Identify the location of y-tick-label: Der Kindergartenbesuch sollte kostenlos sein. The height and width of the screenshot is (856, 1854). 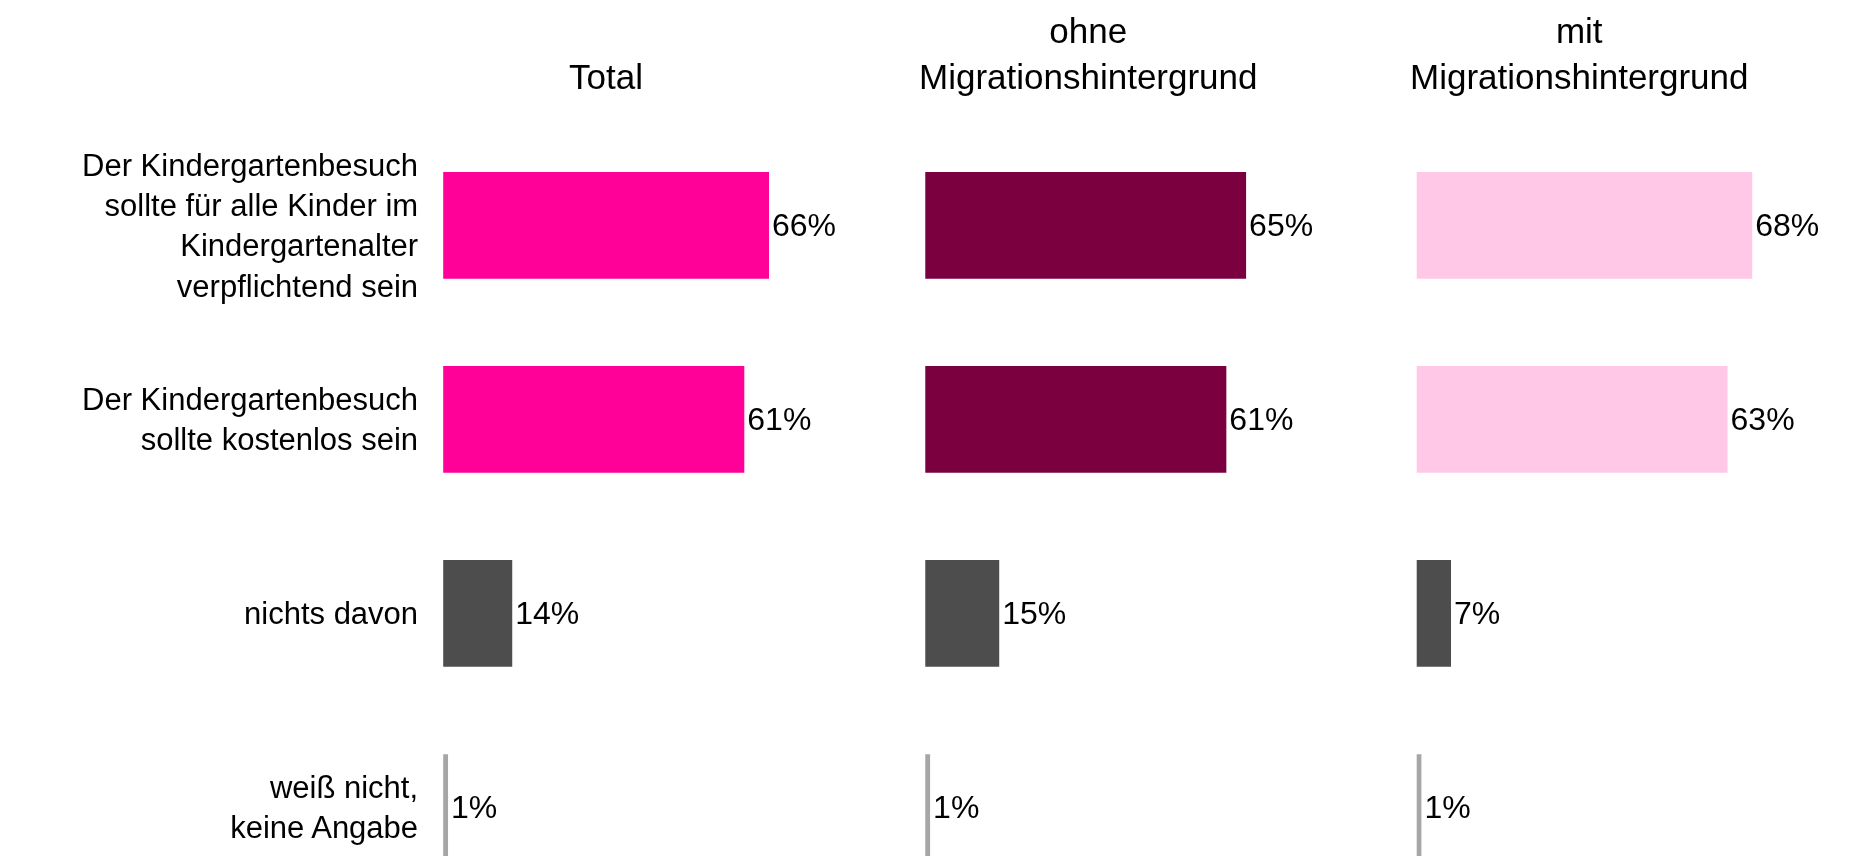
(250, 420).